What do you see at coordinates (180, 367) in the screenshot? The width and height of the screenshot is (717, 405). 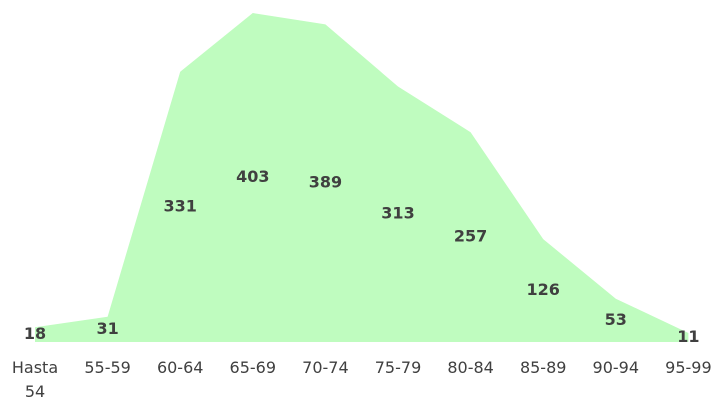 I see `x-tick-label: 60-64` at bounding box center [180, 367].